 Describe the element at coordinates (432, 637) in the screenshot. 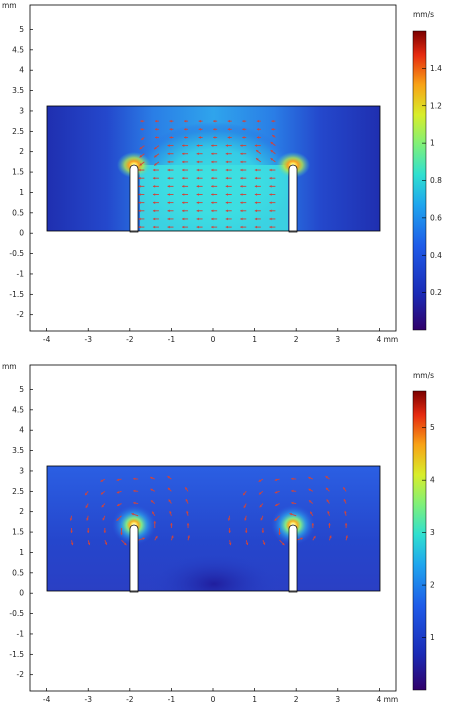

I see `plot-2-colorbar-tick-label: 1` at that location.